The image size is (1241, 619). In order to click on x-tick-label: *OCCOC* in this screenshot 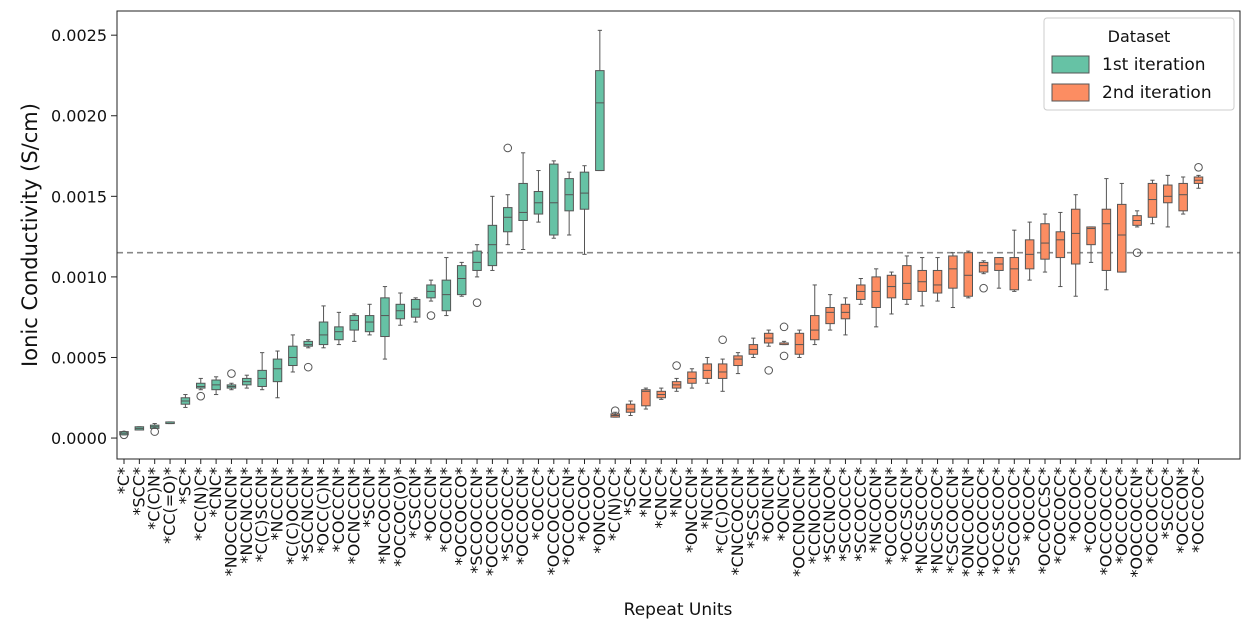, I will do `click(1075, 504)`.